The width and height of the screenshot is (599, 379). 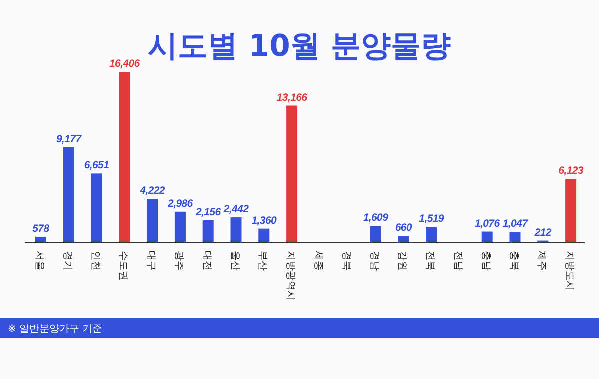 I want to click on data-label: 212, so click(x=543, y=232).